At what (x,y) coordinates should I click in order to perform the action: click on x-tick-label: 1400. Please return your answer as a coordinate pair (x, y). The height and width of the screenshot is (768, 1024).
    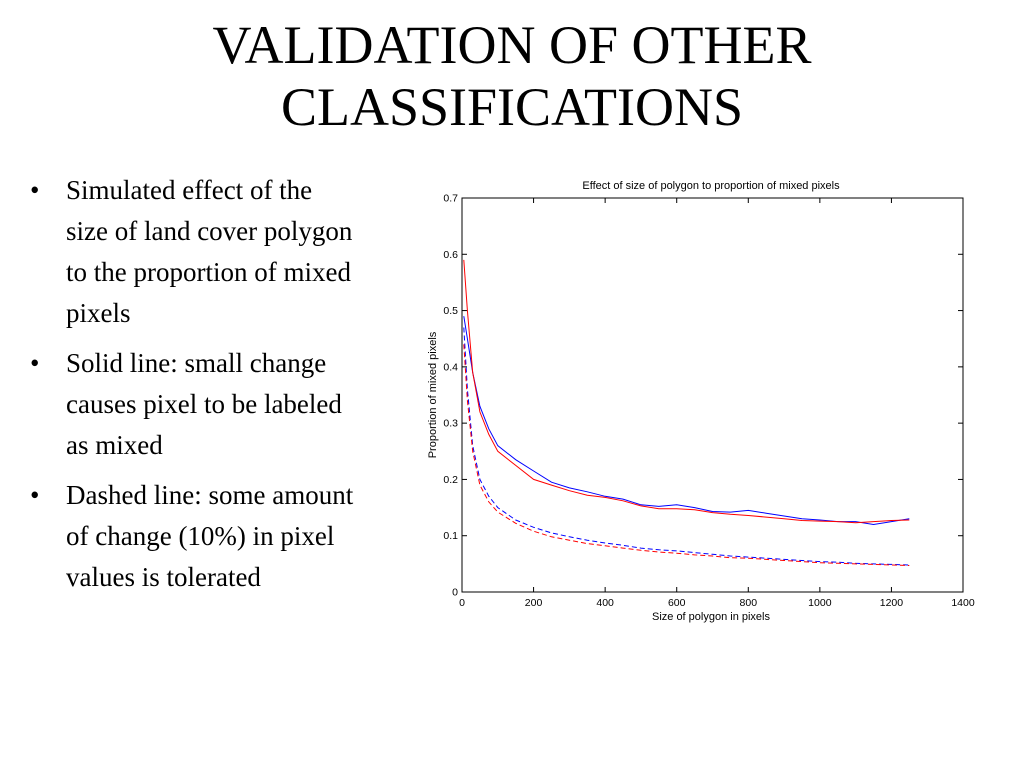
    Looking at the image, I should click on (963, 603).